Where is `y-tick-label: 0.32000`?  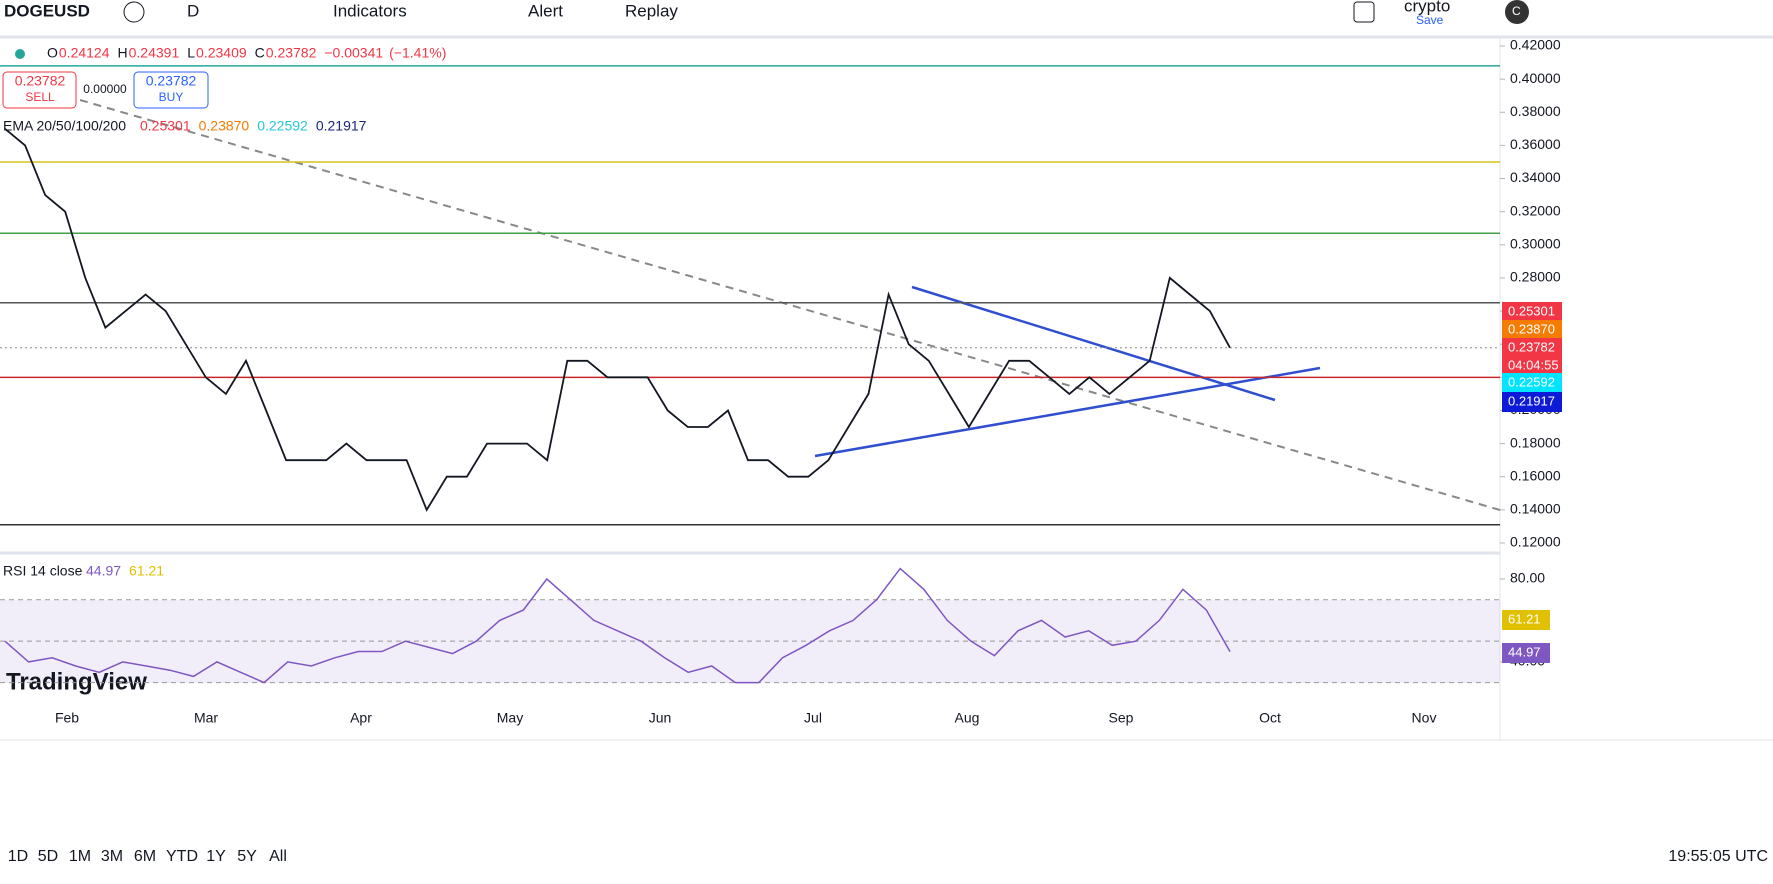 y-tick-label: 0.32000 is located at coordinates (1535, 210).